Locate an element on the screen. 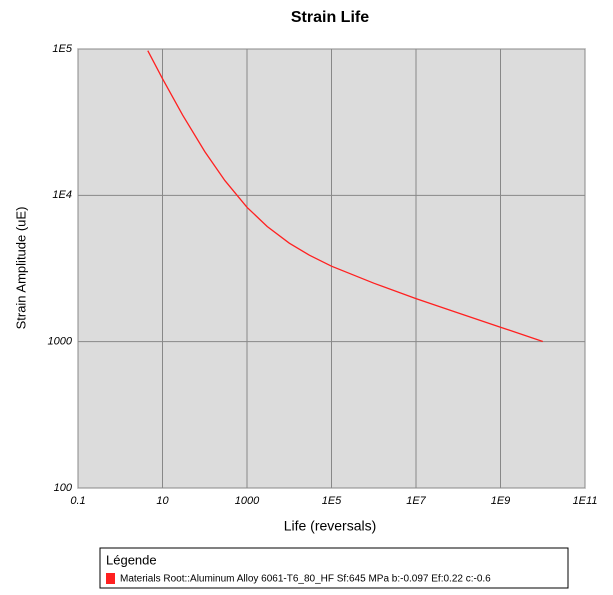  x-tick-label: 1E9 is located at coordinates (501, 501).